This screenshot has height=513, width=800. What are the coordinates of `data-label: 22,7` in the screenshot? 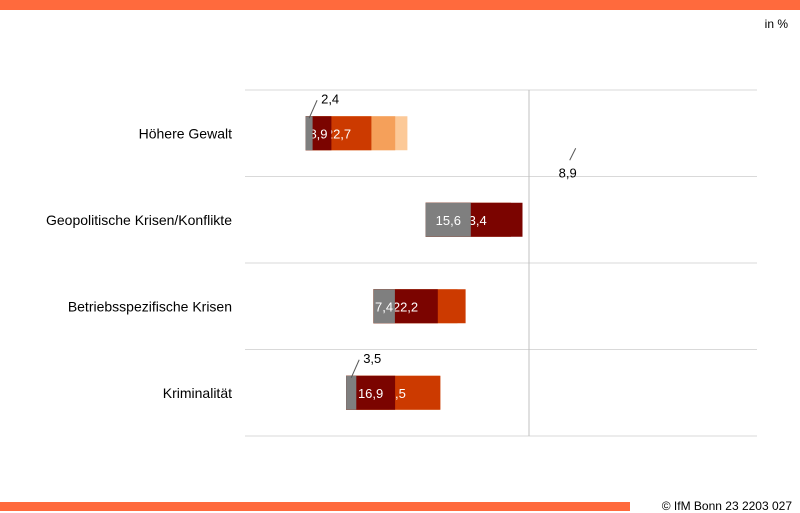 It's located at (338, 133).